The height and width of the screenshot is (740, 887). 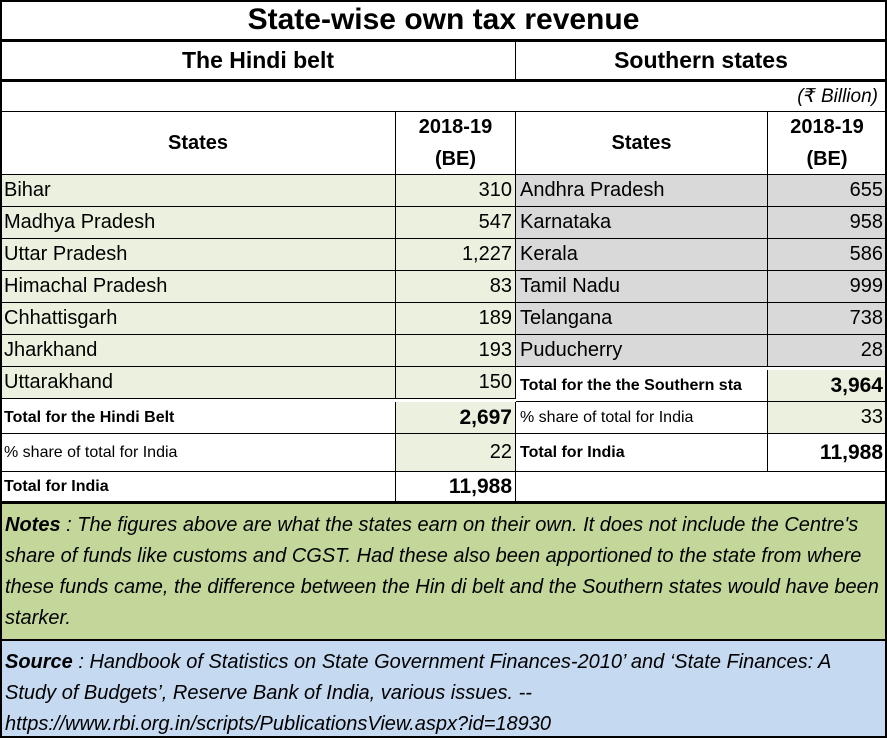 I want to click on south-states-header: States, so click(x=642, y=143).